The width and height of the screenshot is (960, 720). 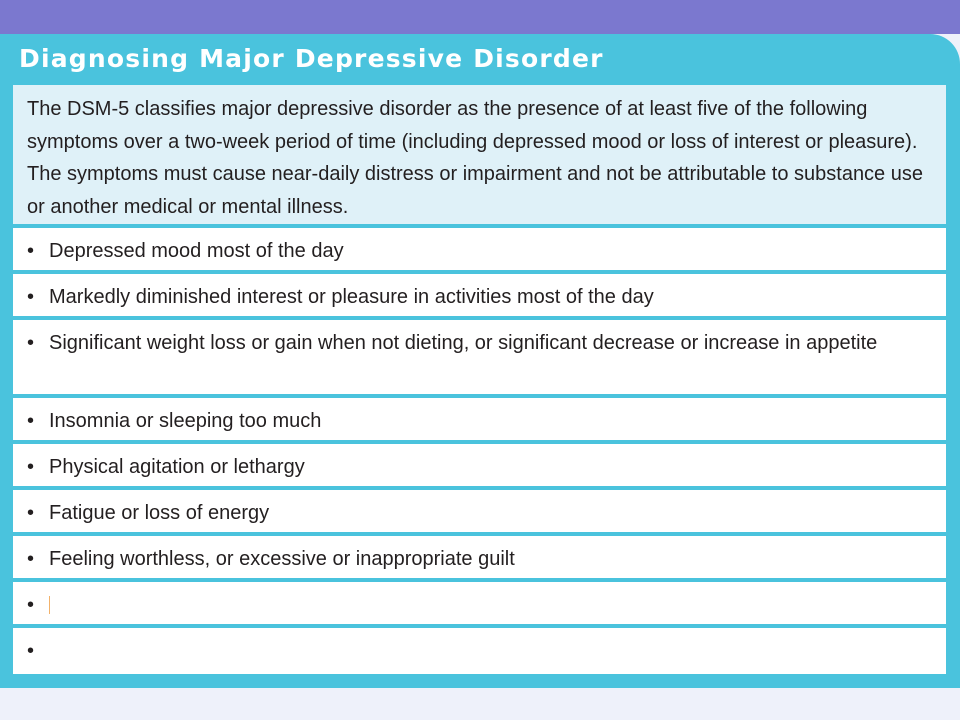 What do you see at coordinates (479, 419) in the screenshot?
I see `symptom-row: • Insomnia or sleeping too much` at bounding box center [479, 419].